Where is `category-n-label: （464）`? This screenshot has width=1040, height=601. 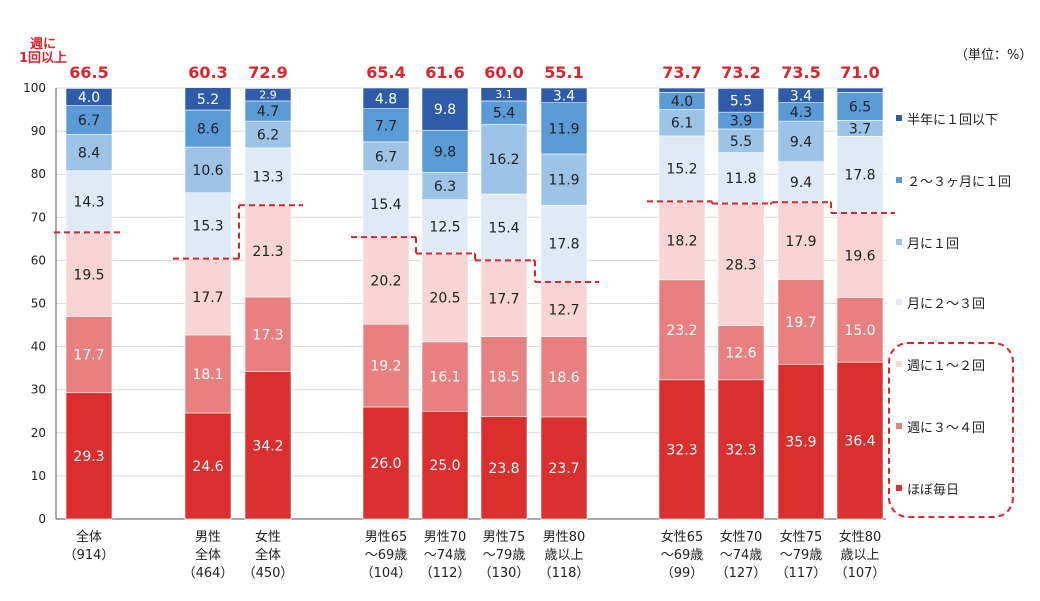 category-n-label: （464） is located at coordinates (208, 573).